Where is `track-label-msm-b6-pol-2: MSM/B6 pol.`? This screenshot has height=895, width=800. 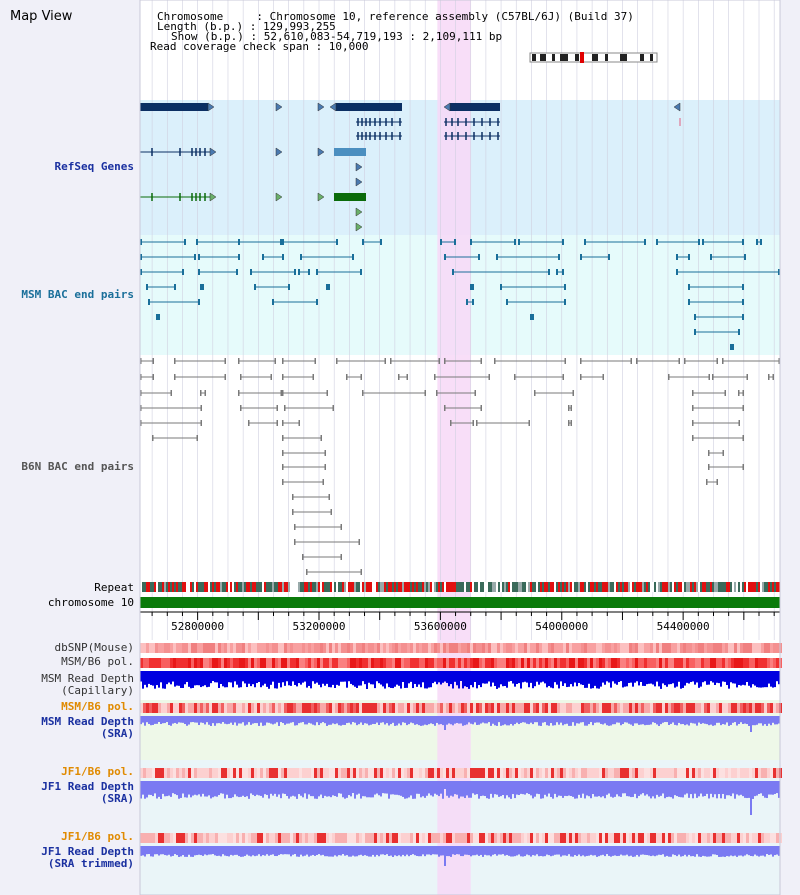 track-label-msm-b6-pol-2: MSM/B6 pol. is located at coordinates (97, 706).